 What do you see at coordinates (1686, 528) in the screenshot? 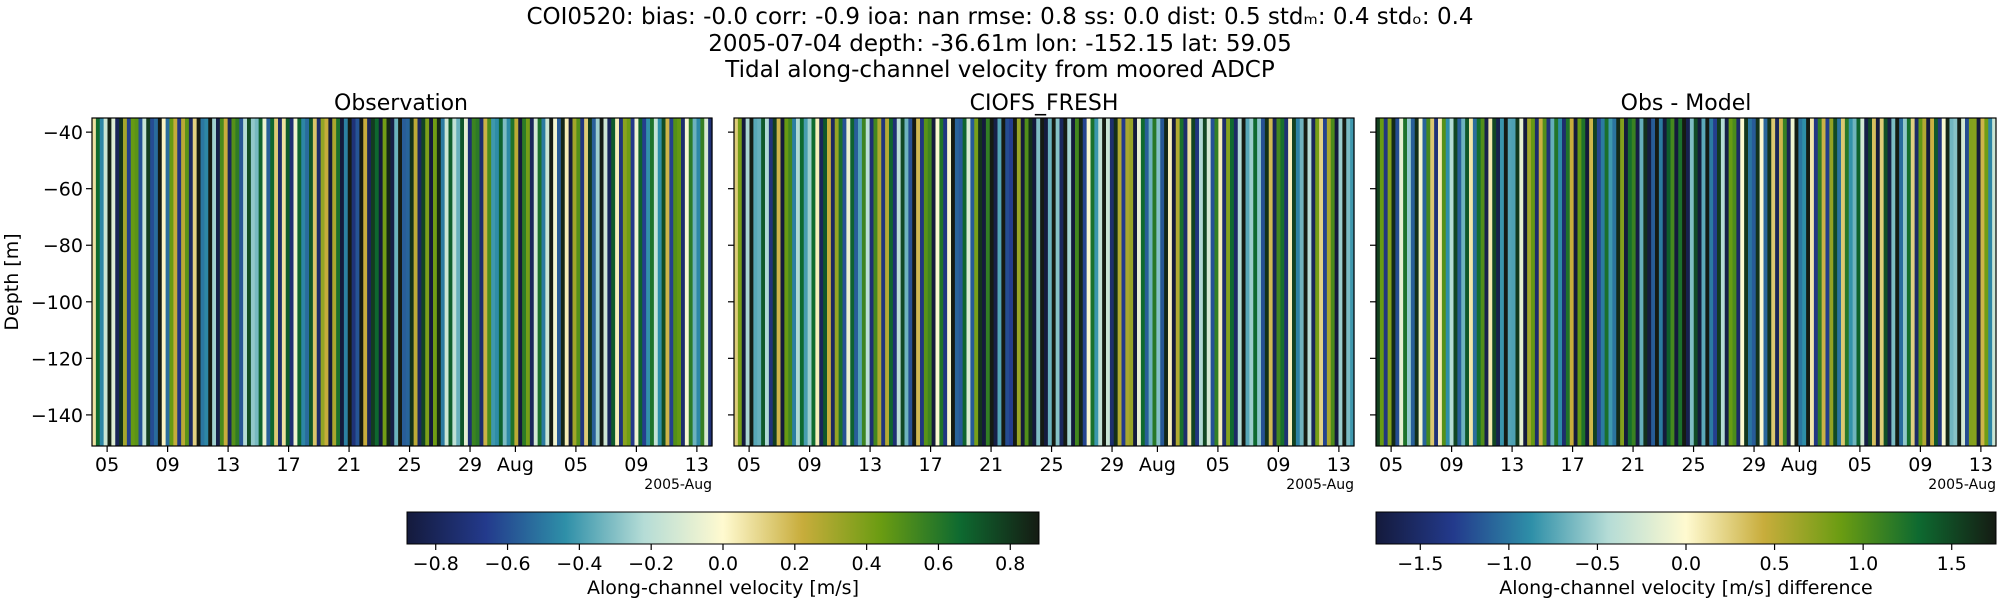
I see `colorbar-gradient` at bounding box center [1686, 528].